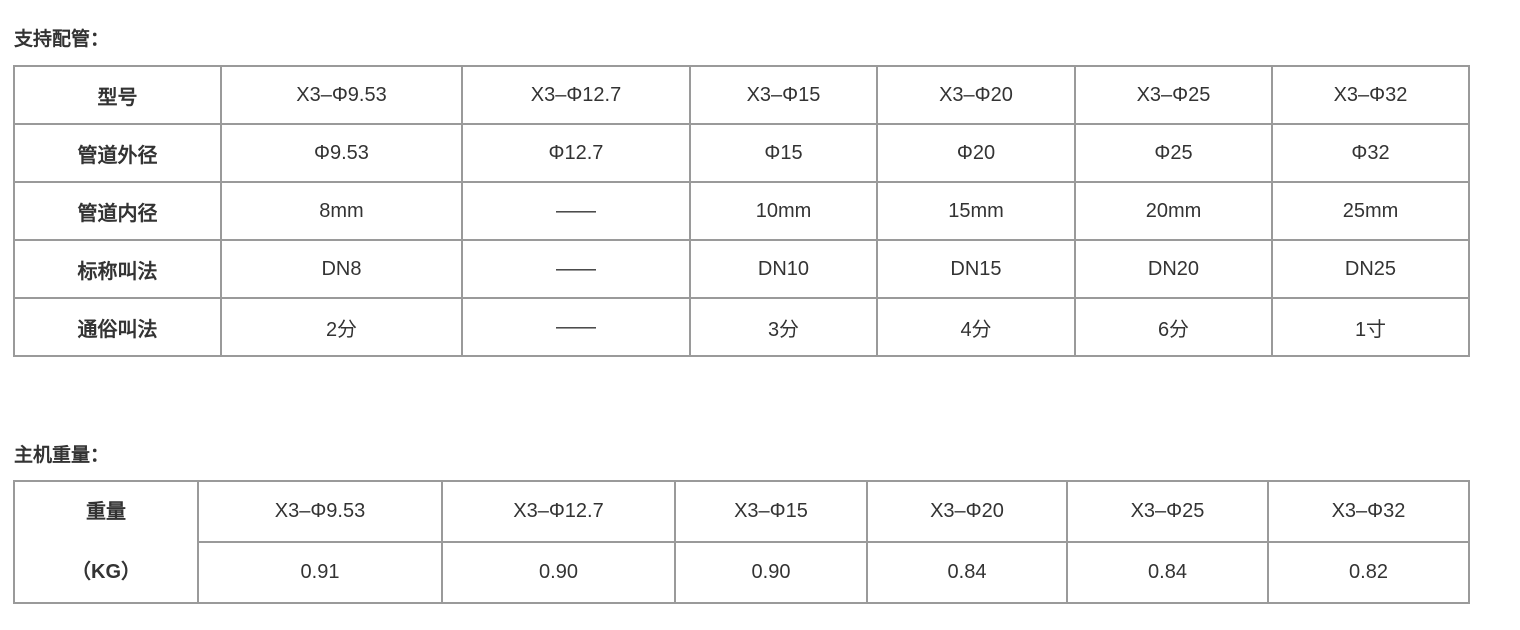 The height and width of the screenshot is (630, 1520). I want to click on table-cell: DN10, so click(783, 269).